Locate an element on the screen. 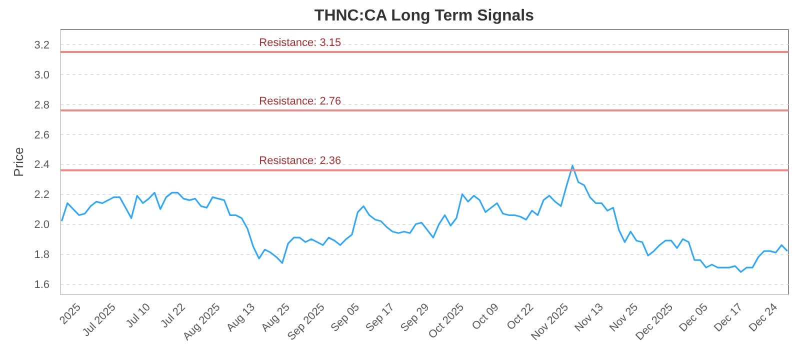  y-axis-title: Price is located at coordinates (18, 162).